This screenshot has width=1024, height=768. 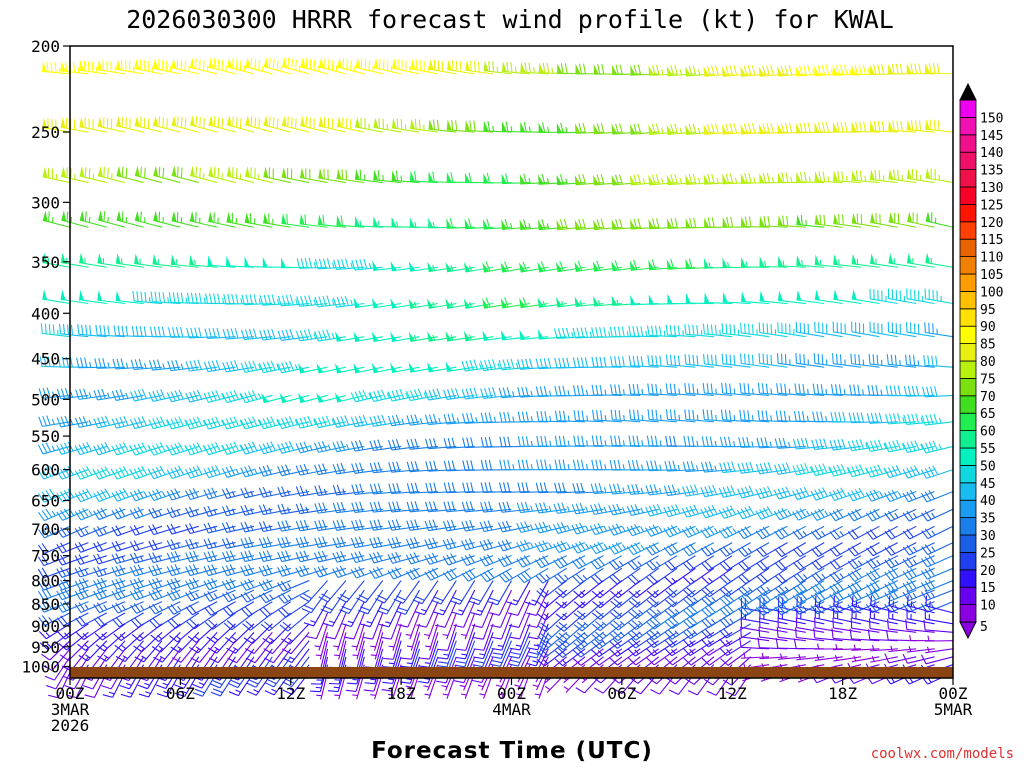 What do you see at coordinates (988, 466) in the screenshot?
I see `colorbar-label: 50` at bounding box center [988, 466].